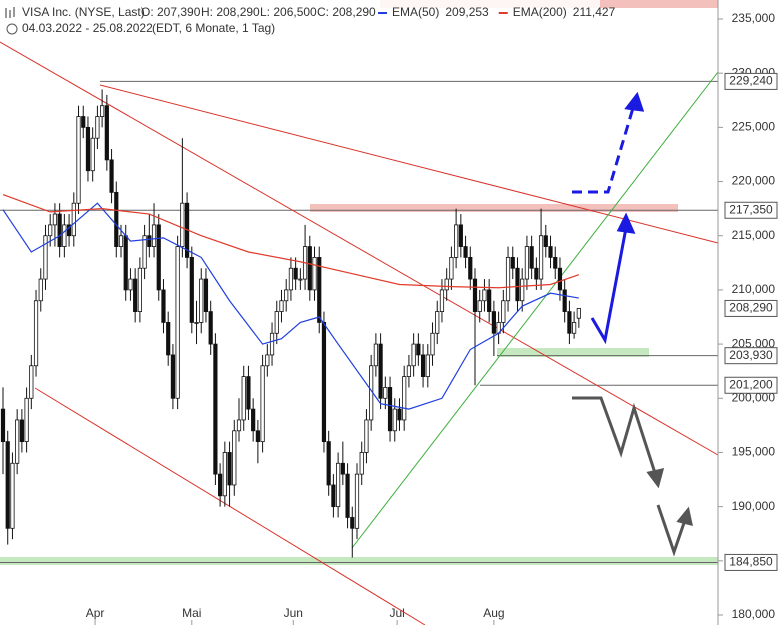 The height and width of the screenshot is (630, 780). What do you see at coordinates (213, 28) in the screenshot?
I see `info: (EDT, 6 Monate, 1 Tag)` at bounding box center [213, 28].